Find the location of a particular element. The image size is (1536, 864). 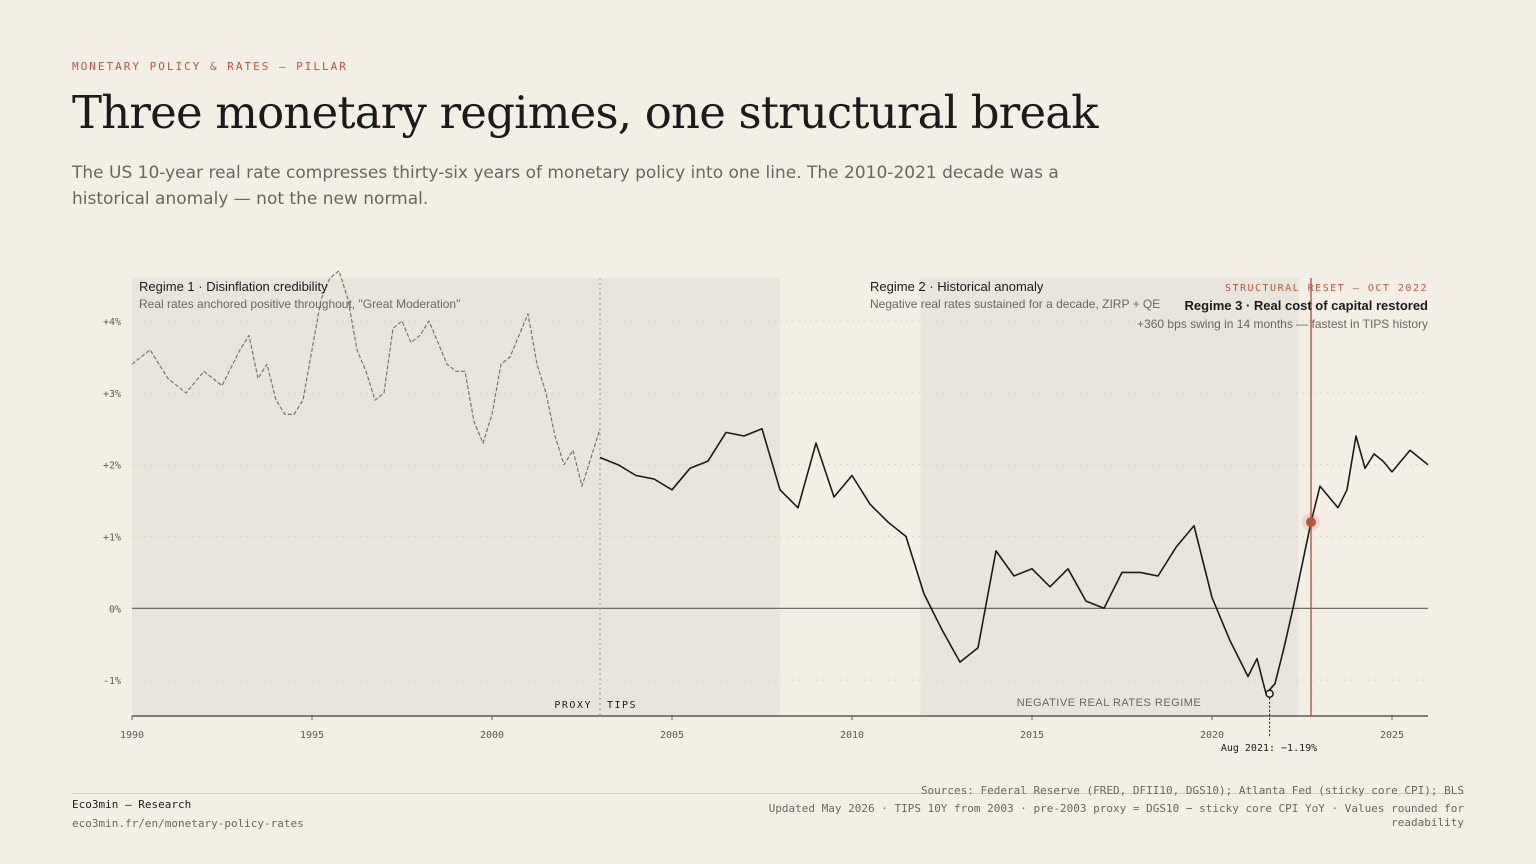

x-tick-label: 2025 is located at coordinates (1392, 735).